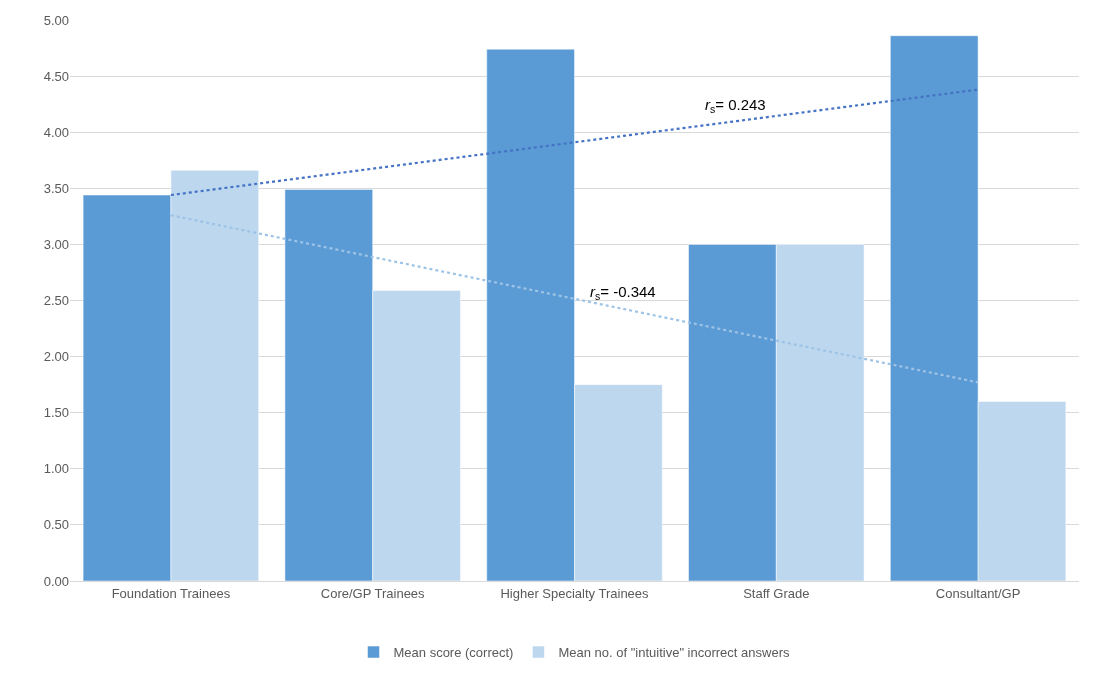 This screenshot has height=679, width=1104. Describe the element at coordinates (171, 593) in the screenshot. I see `x-tick-label: Foundation Trainees` at that location.